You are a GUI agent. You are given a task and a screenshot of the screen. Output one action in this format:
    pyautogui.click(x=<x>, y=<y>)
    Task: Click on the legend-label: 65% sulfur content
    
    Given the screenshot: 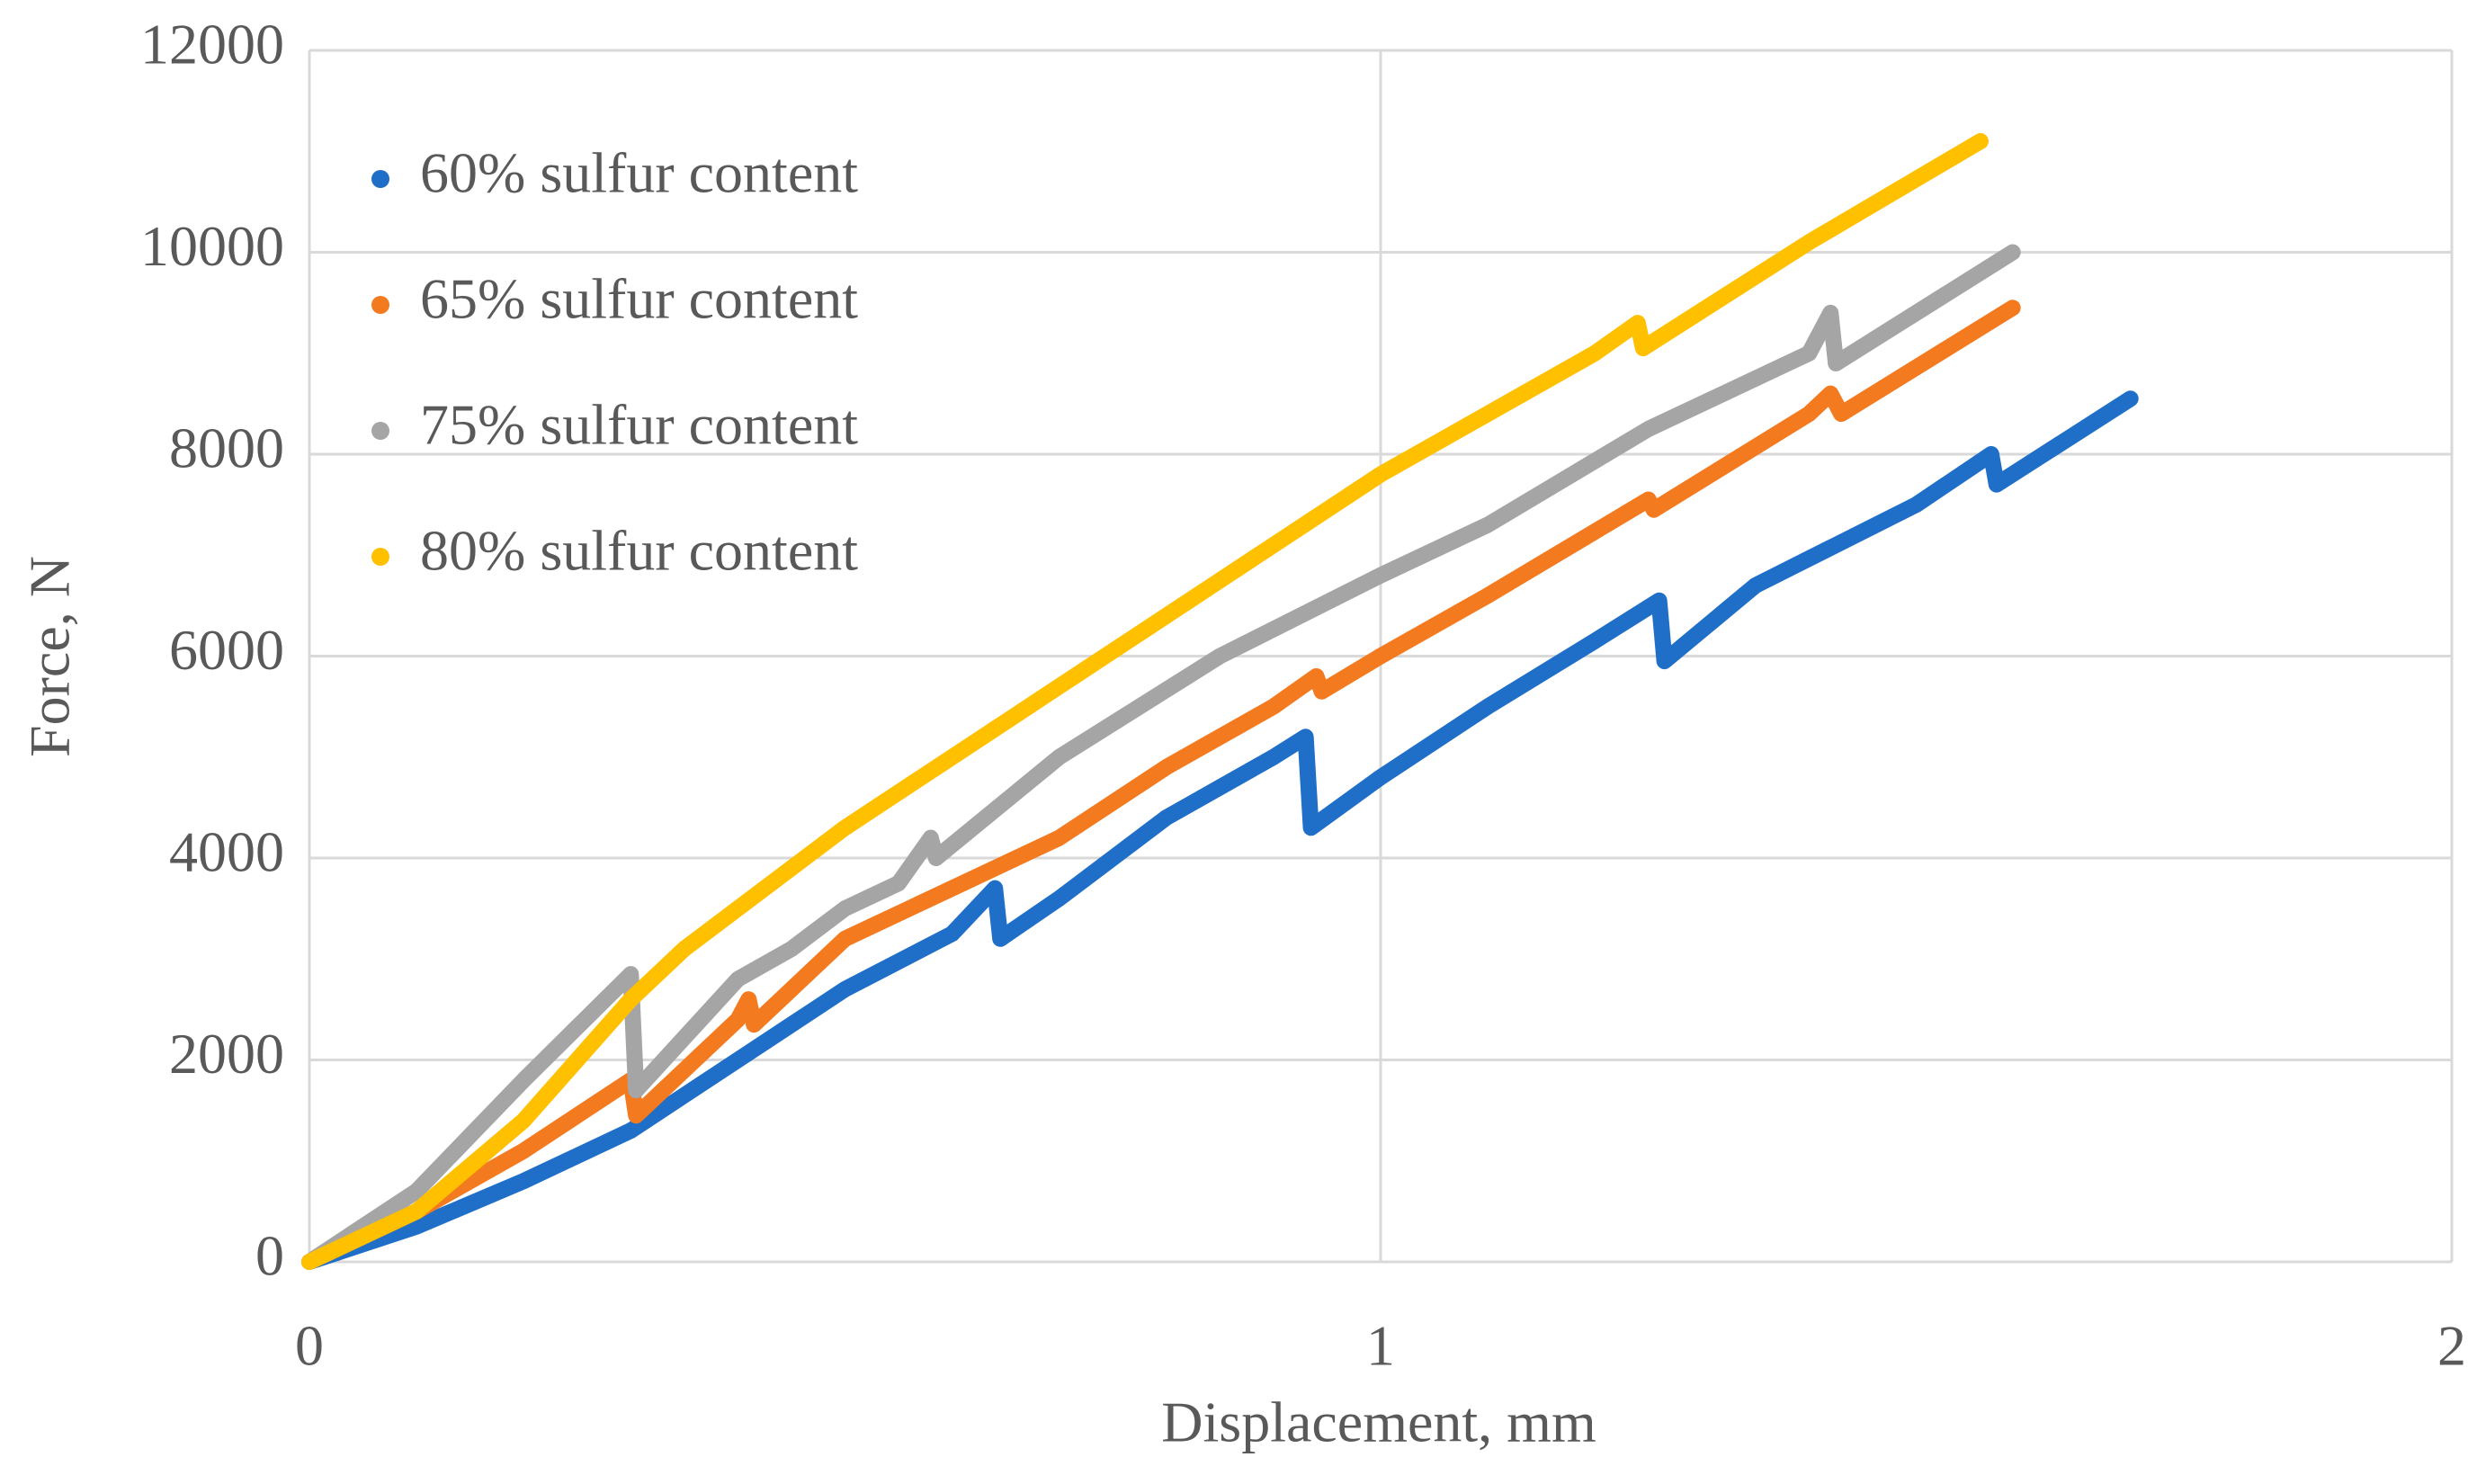 What is the action you would take?
    pyautogui.click(x=639, y=299)
    